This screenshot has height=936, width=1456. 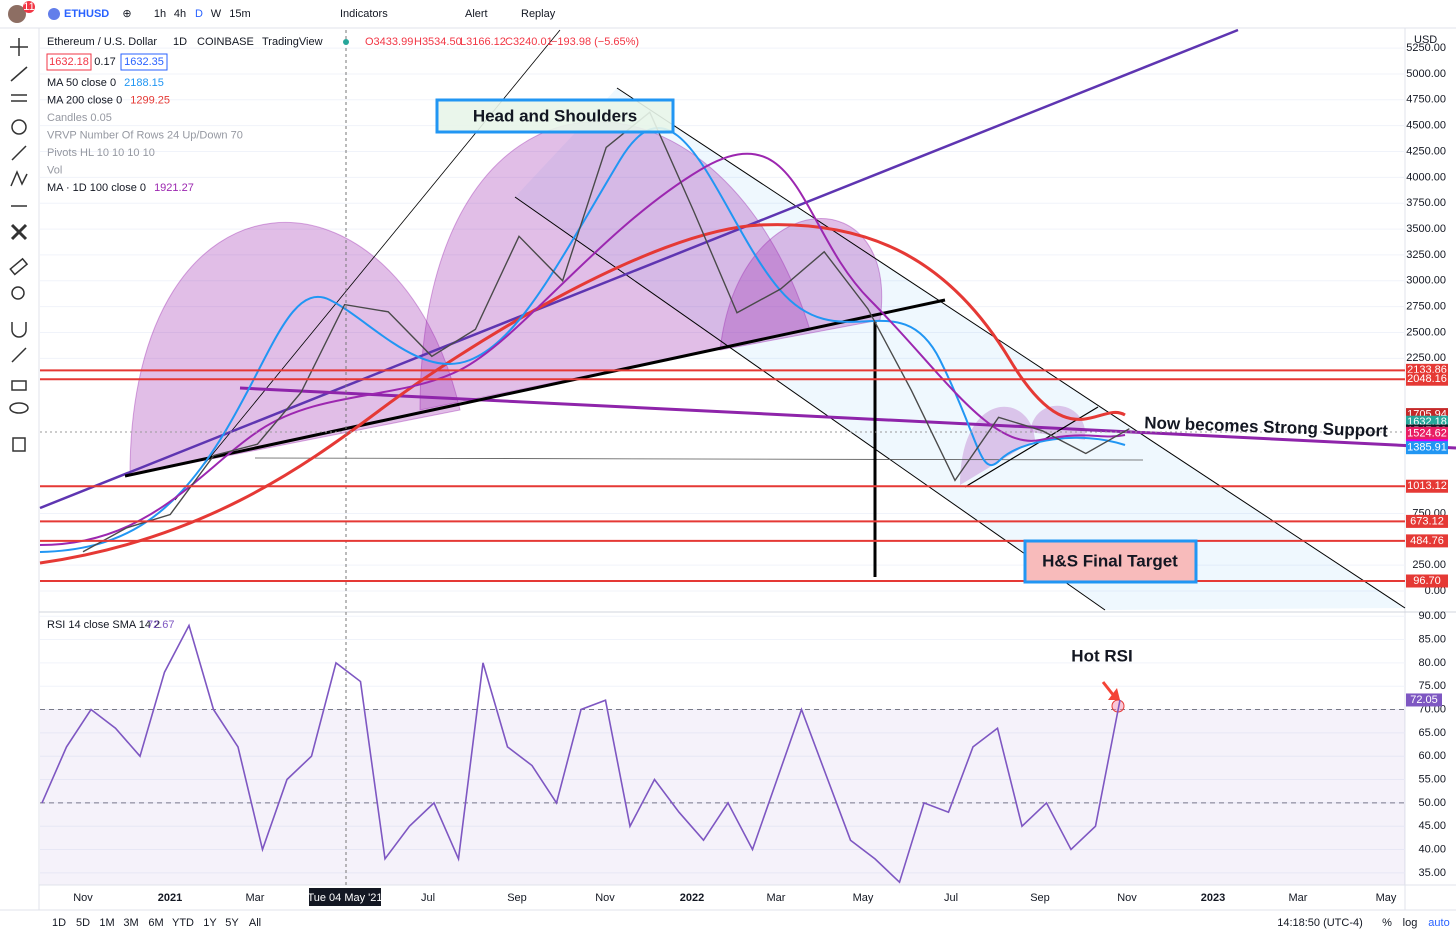 I want to click on price-label: 1013.12, so click(x=1427, y=486).